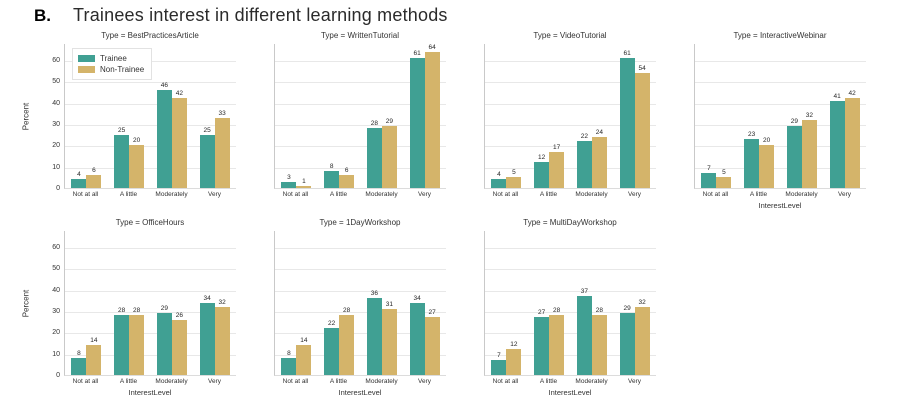 The height and width of the screenshot is (405, 900). I want to click on bar-value-label: 20, so click(767, 141).